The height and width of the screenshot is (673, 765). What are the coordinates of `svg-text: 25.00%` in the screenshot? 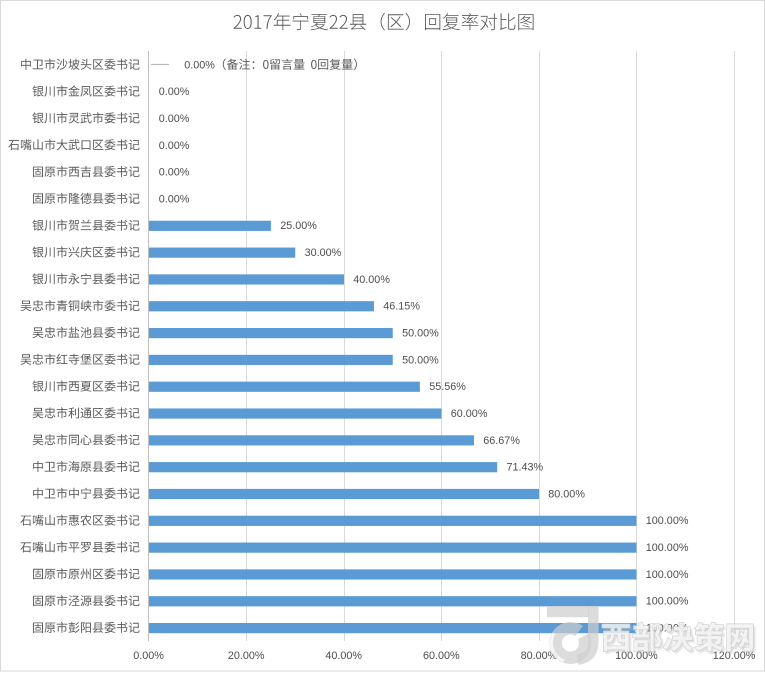 It's located at (298, 226).